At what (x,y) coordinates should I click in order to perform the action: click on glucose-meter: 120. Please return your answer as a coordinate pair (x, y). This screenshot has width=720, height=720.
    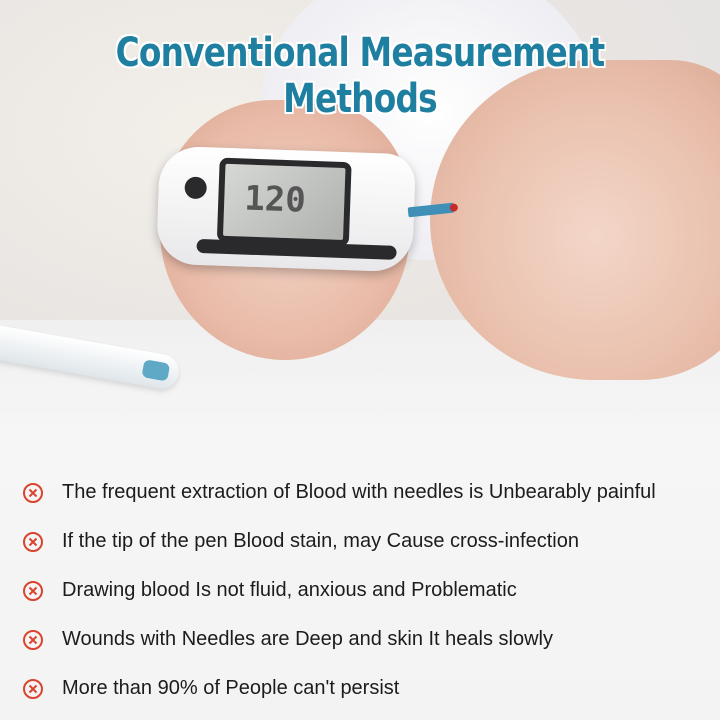
    Looking at the image, I should click on (286, 209).